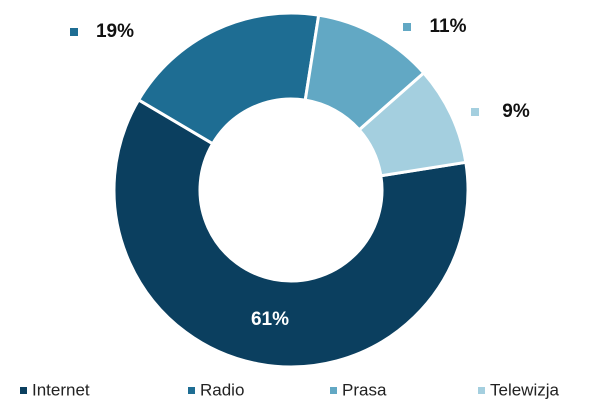 The image size is (594, 404). I want to click on legend-label: Radio, so click(222, 389).